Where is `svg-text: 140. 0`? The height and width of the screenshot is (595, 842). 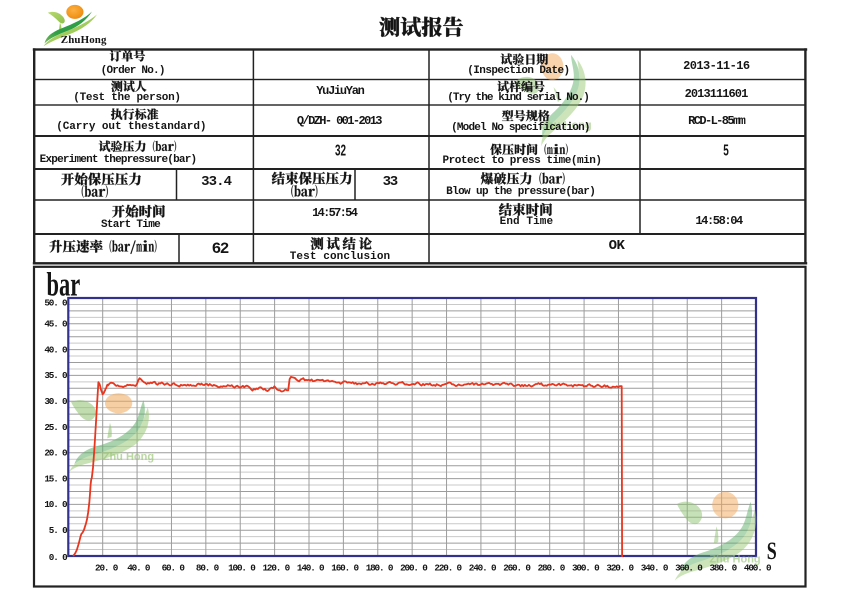
svg-text: 140. 0 is located at coordinates (311, 568).